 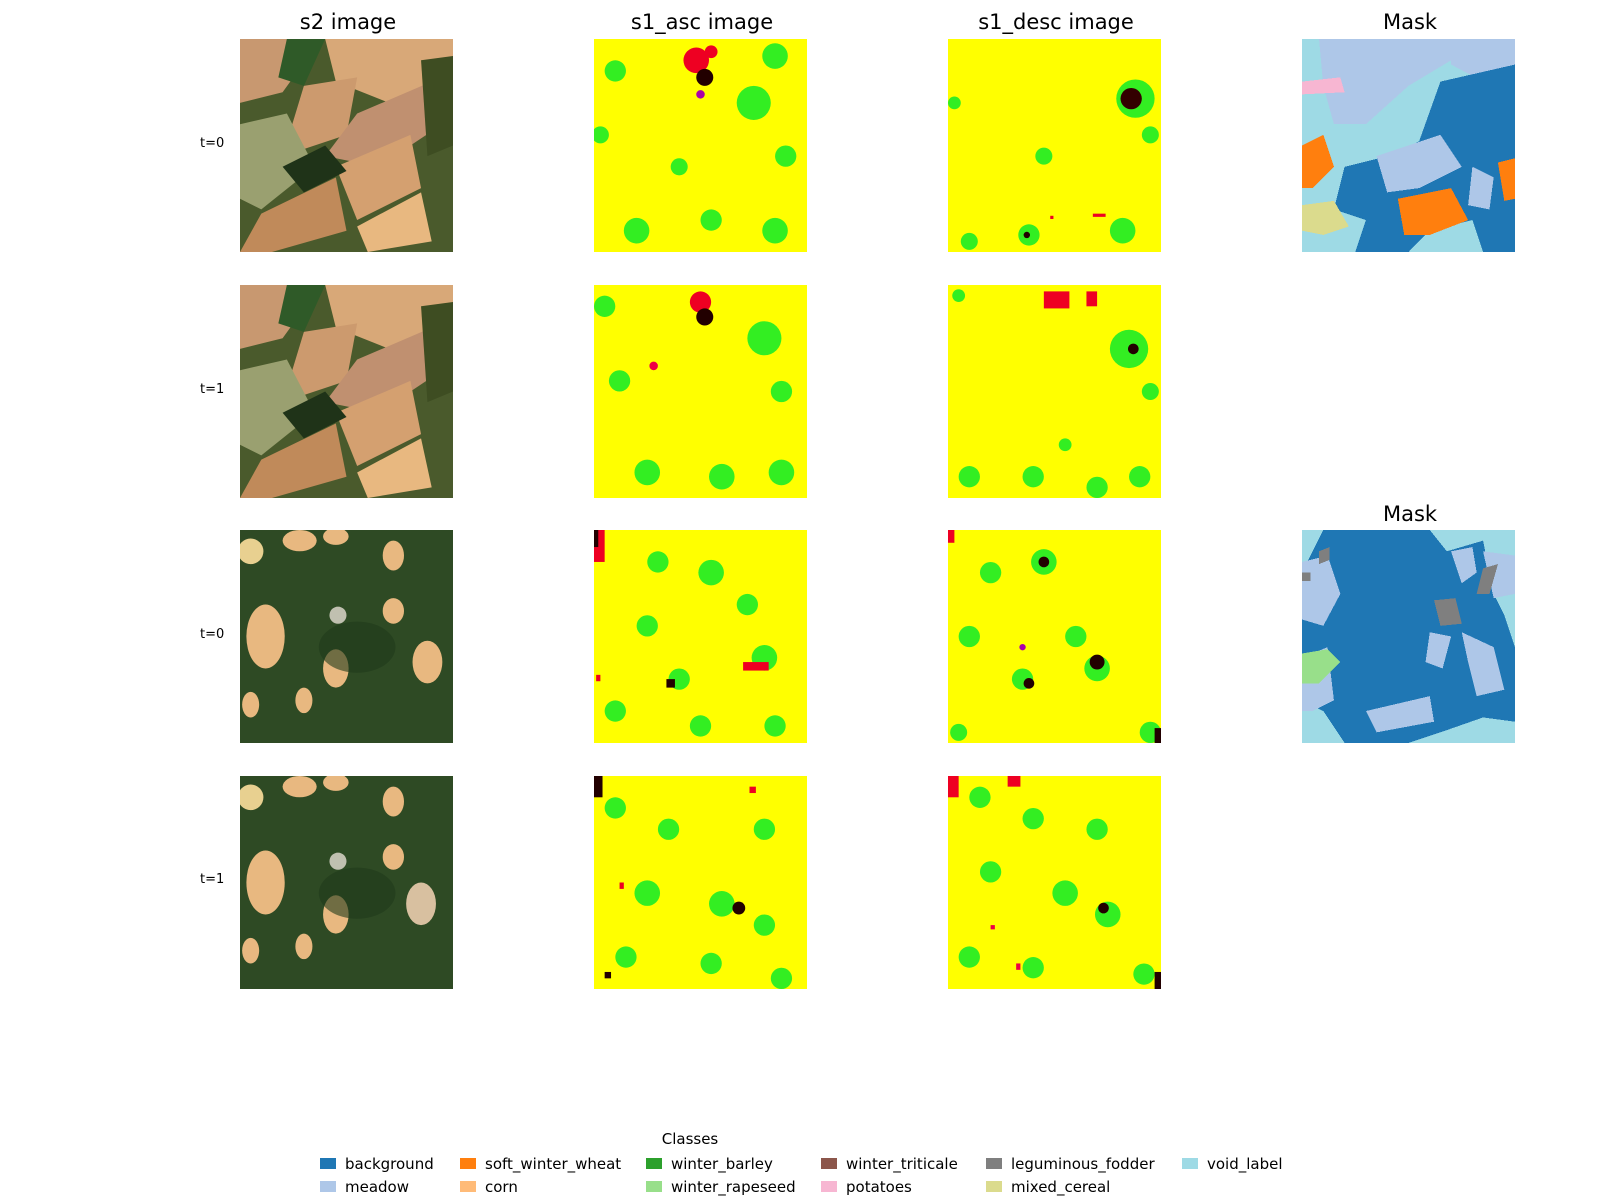 I want to click on legend-item-void-label: void_label, so click(x=1242, y=1163).